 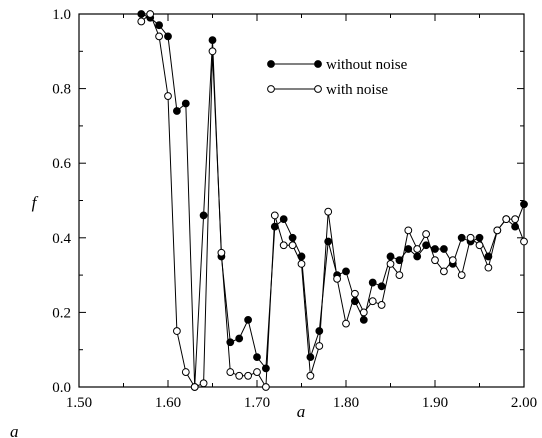 I want to click on x-tick-label: 1.90, so click(x=435, y=403).